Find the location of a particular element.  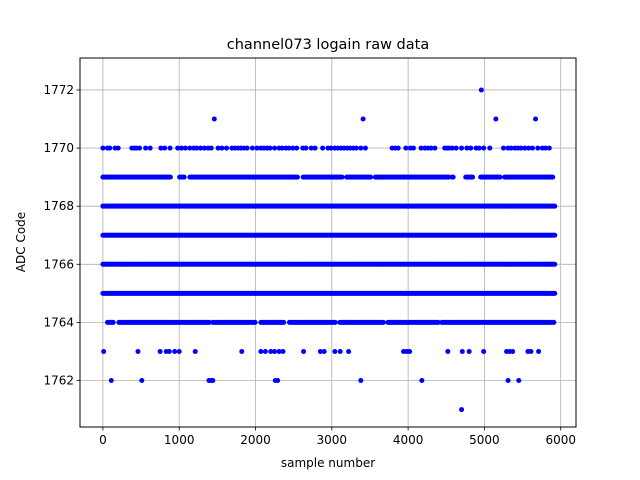

x-tick-label: 6000 is located at coordinates (560, 440).